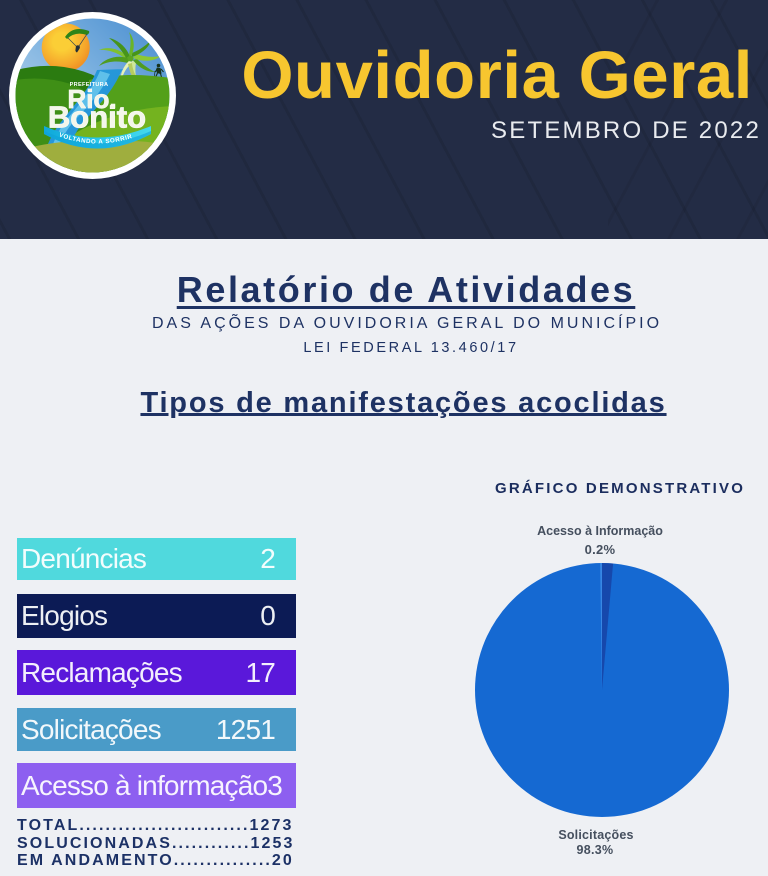  Describe the element at coordinates (97, 117) in the screenshot. I see `svg-text: Bonito` at that location.